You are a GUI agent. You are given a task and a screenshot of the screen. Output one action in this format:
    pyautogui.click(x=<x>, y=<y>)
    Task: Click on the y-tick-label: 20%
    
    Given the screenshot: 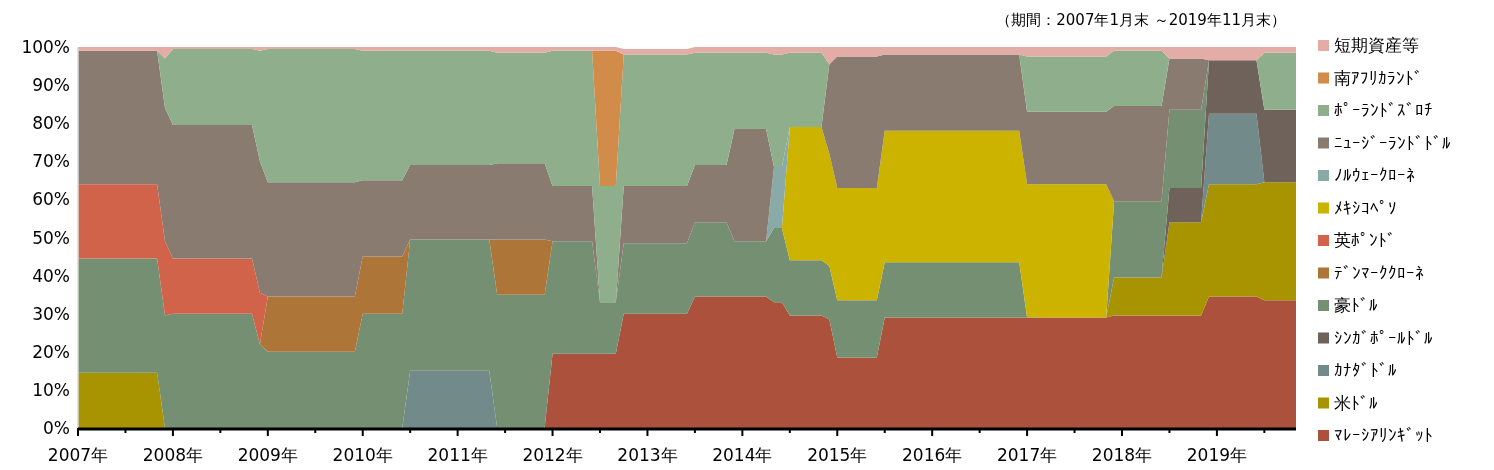 What is the action you would take?
    pyautogui.click(x=51, y=351)
    